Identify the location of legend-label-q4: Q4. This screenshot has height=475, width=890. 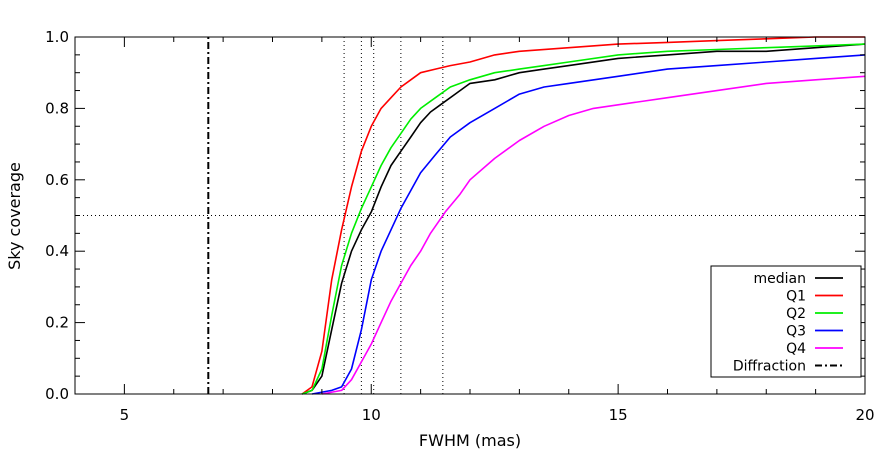
(796, 349).